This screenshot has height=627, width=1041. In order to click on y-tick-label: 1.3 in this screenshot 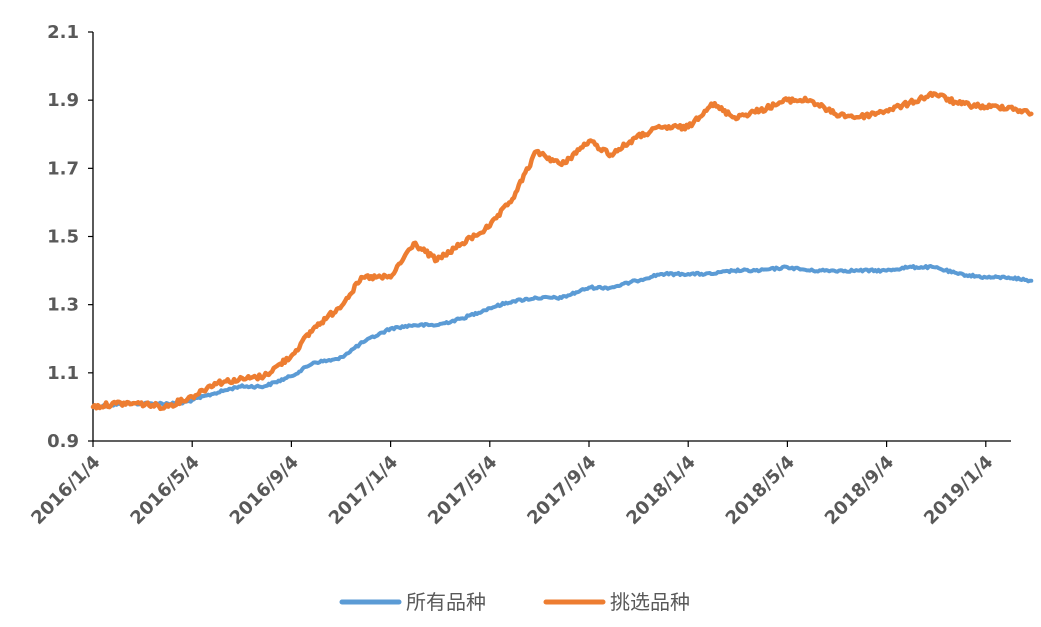, I will do `click(63, 305)`.